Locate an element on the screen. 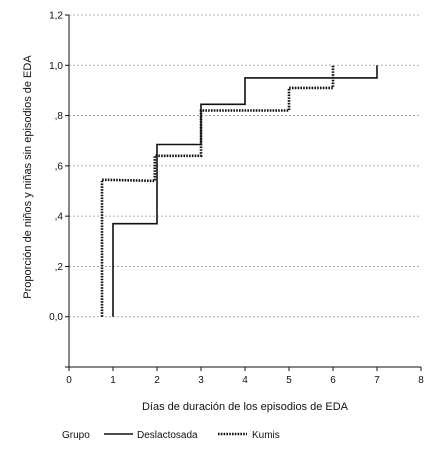  x-tick-label-6: 6 is located at coordinates (333, 380).